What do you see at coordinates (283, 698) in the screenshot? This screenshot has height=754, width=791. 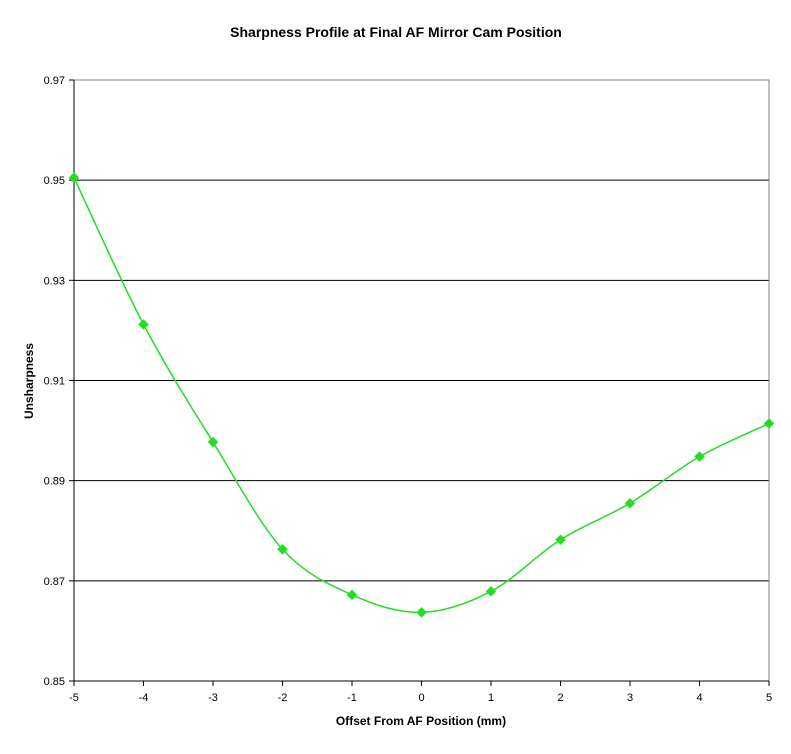 I see `x-tick-label: -2` at bounding box center [283, 698].